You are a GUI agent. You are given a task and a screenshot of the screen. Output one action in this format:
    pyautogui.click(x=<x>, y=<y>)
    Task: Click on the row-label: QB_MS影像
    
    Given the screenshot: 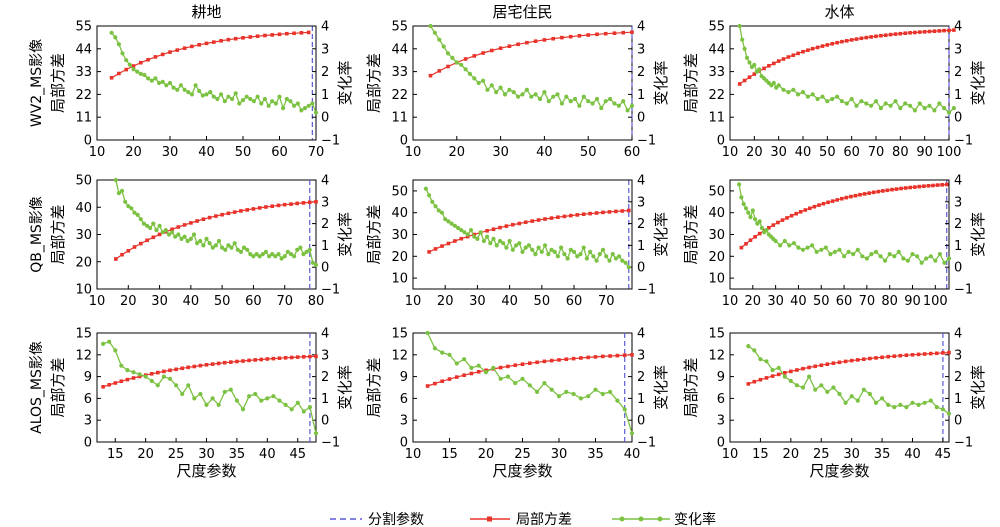 What is the action you would take?
    pyautogui.click(x=37, y=234)
    